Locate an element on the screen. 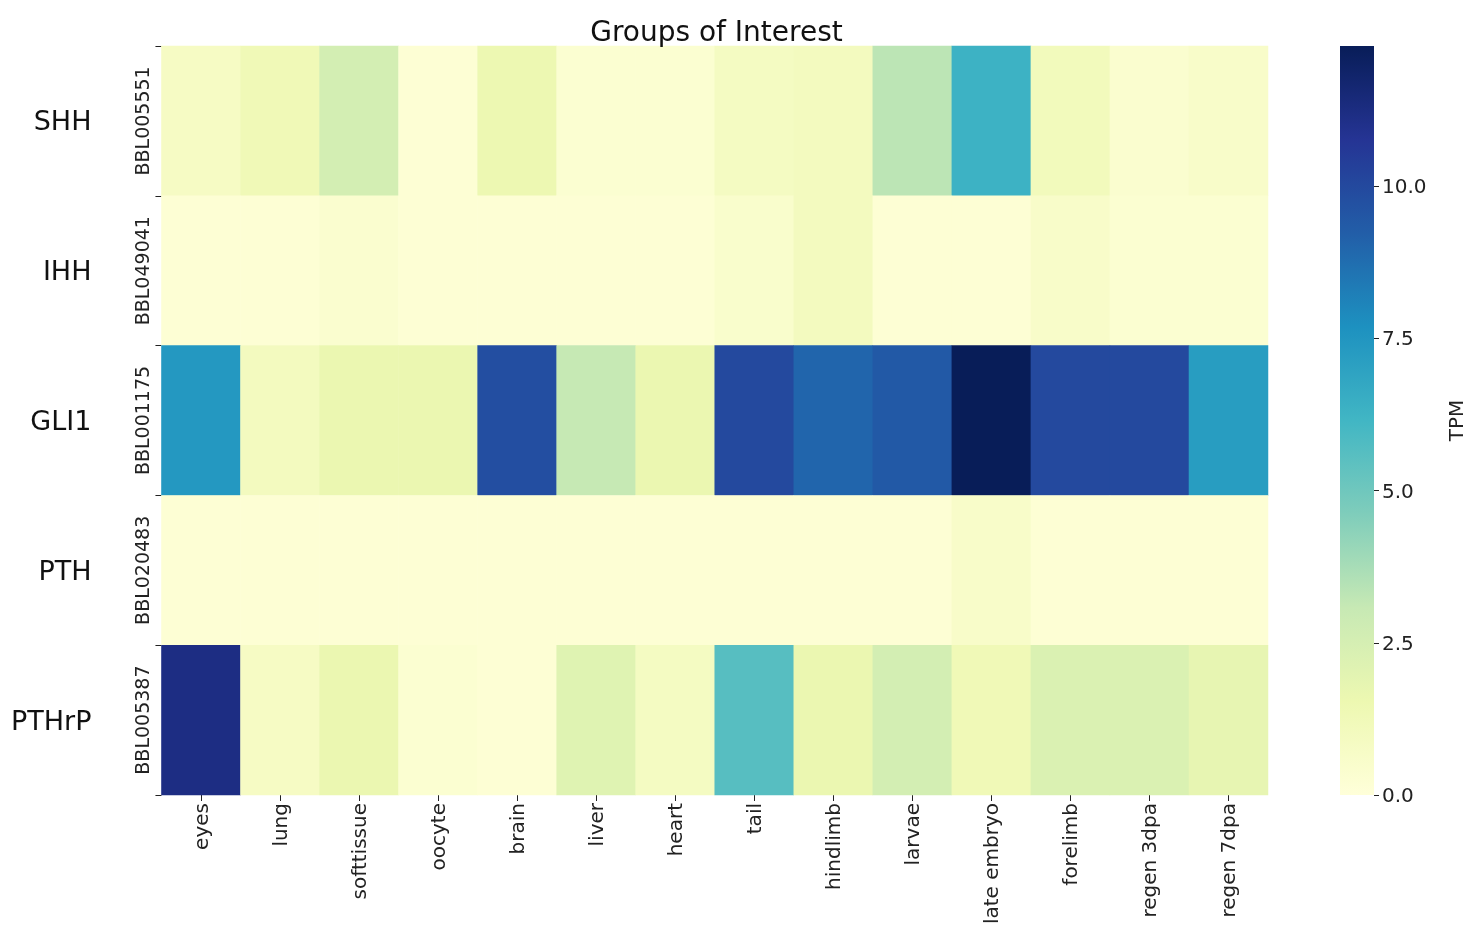 The width and height of the screenshot is (1482, 945). y2-tick-label: PTHrP is located at coordinates (51, 720).